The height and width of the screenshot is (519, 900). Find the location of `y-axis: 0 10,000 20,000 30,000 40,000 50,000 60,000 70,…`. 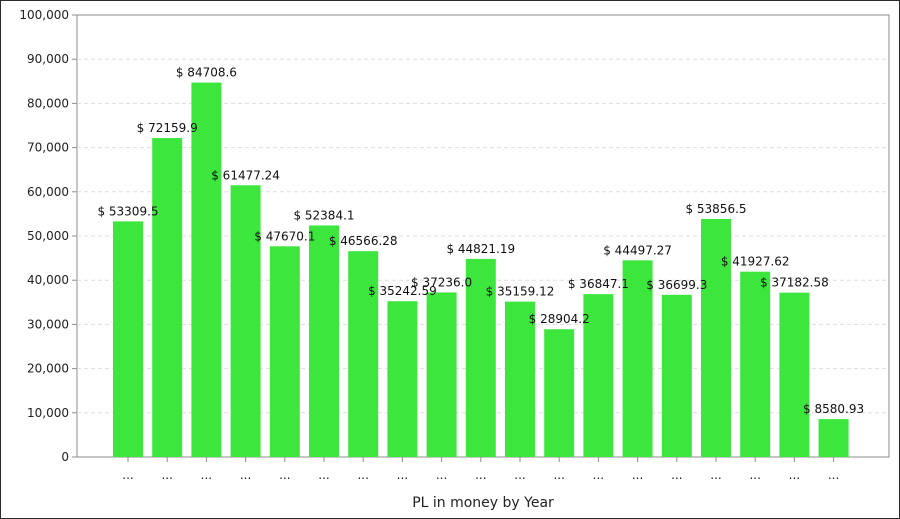

y-axis: 0 10,000 20,000 30,000 40,000 50,000 60,000 70,… is located at coordinates (48, 236).